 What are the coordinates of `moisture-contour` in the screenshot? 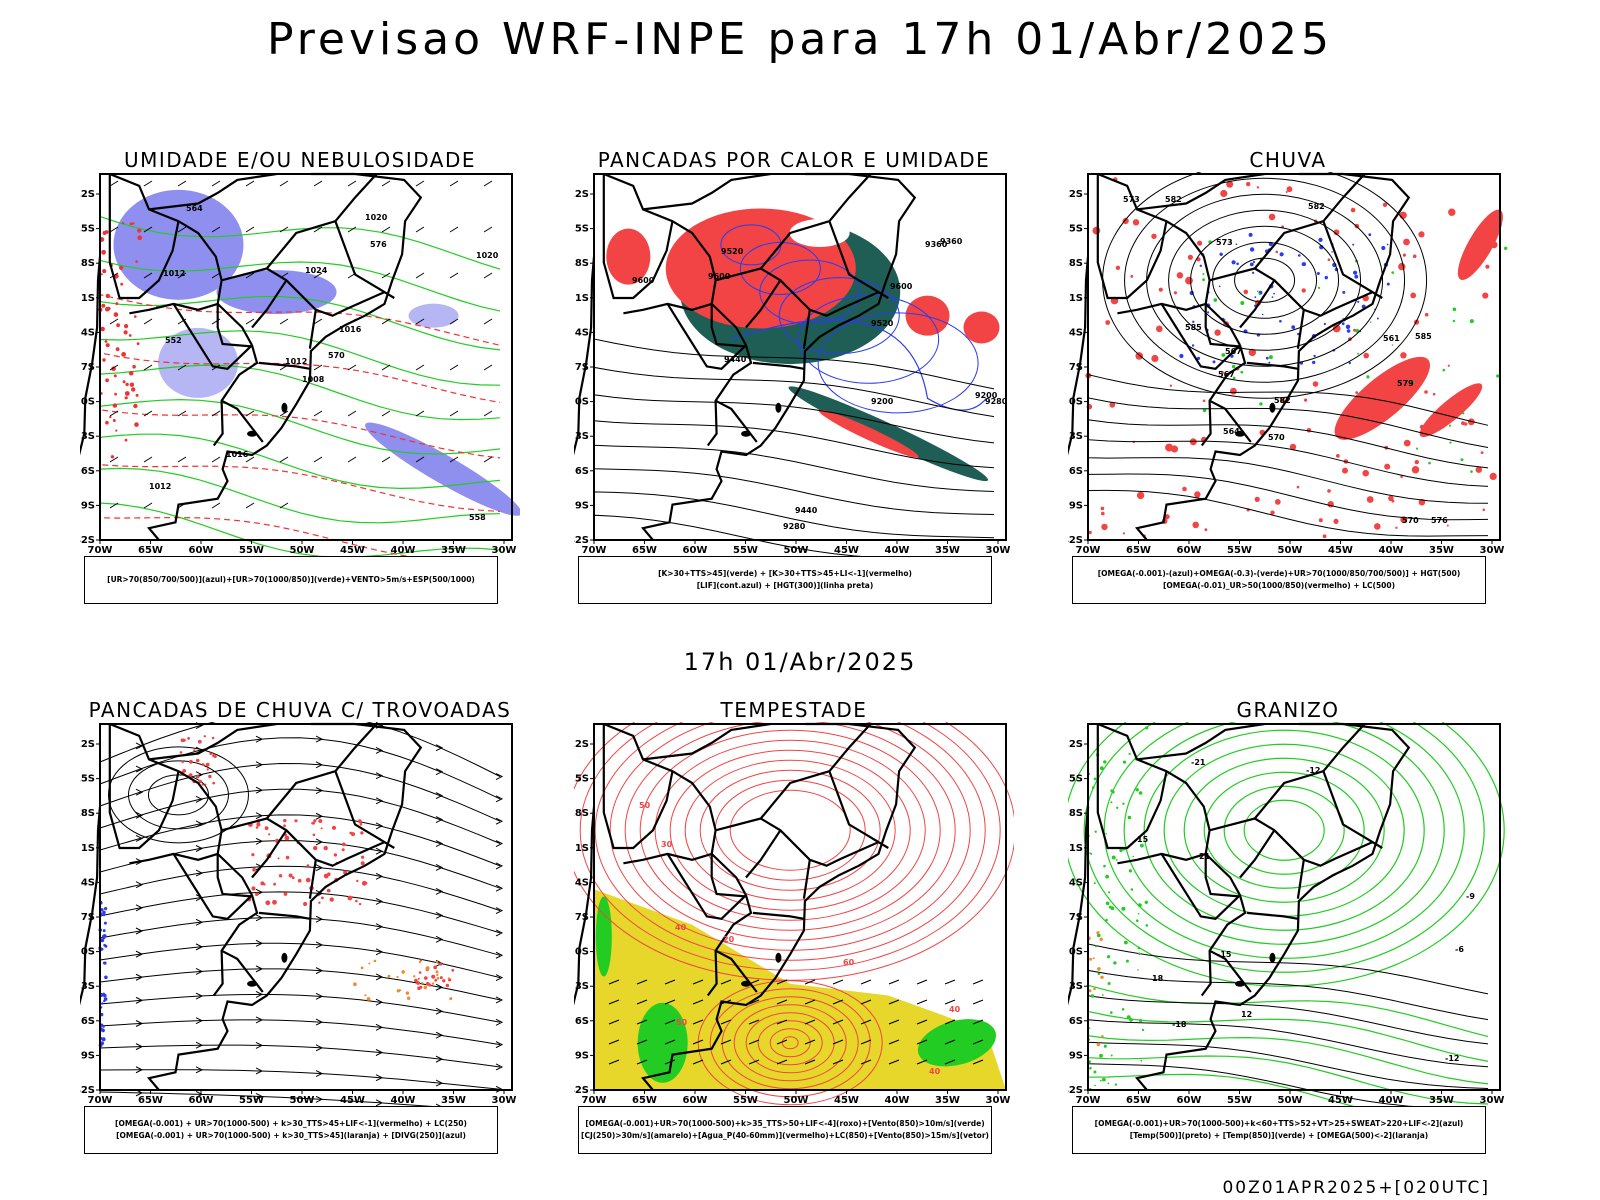 It's located at (300, 461).